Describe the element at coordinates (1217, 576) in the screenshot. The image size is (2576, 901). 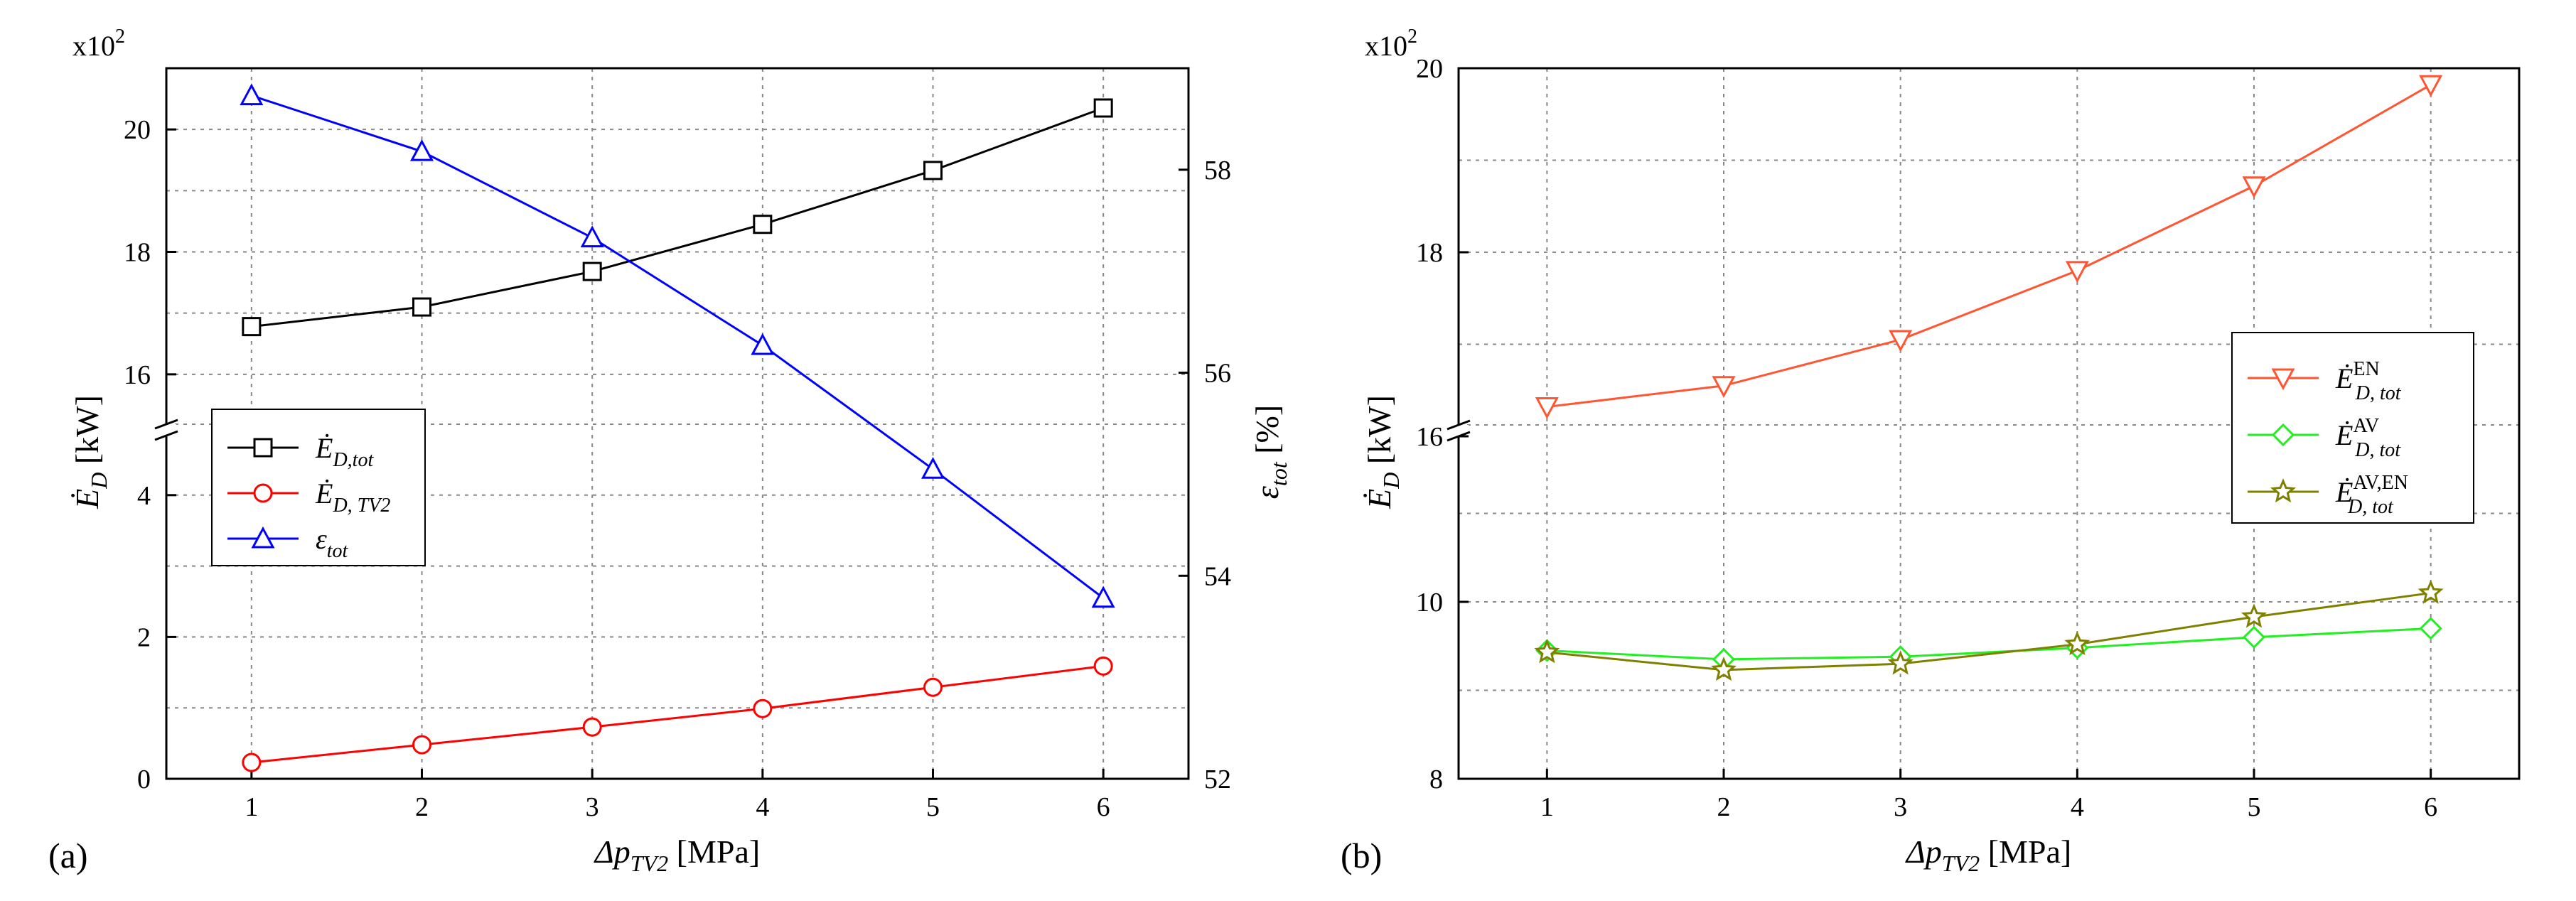
I see `y-right-tick-label: 54` at that location.